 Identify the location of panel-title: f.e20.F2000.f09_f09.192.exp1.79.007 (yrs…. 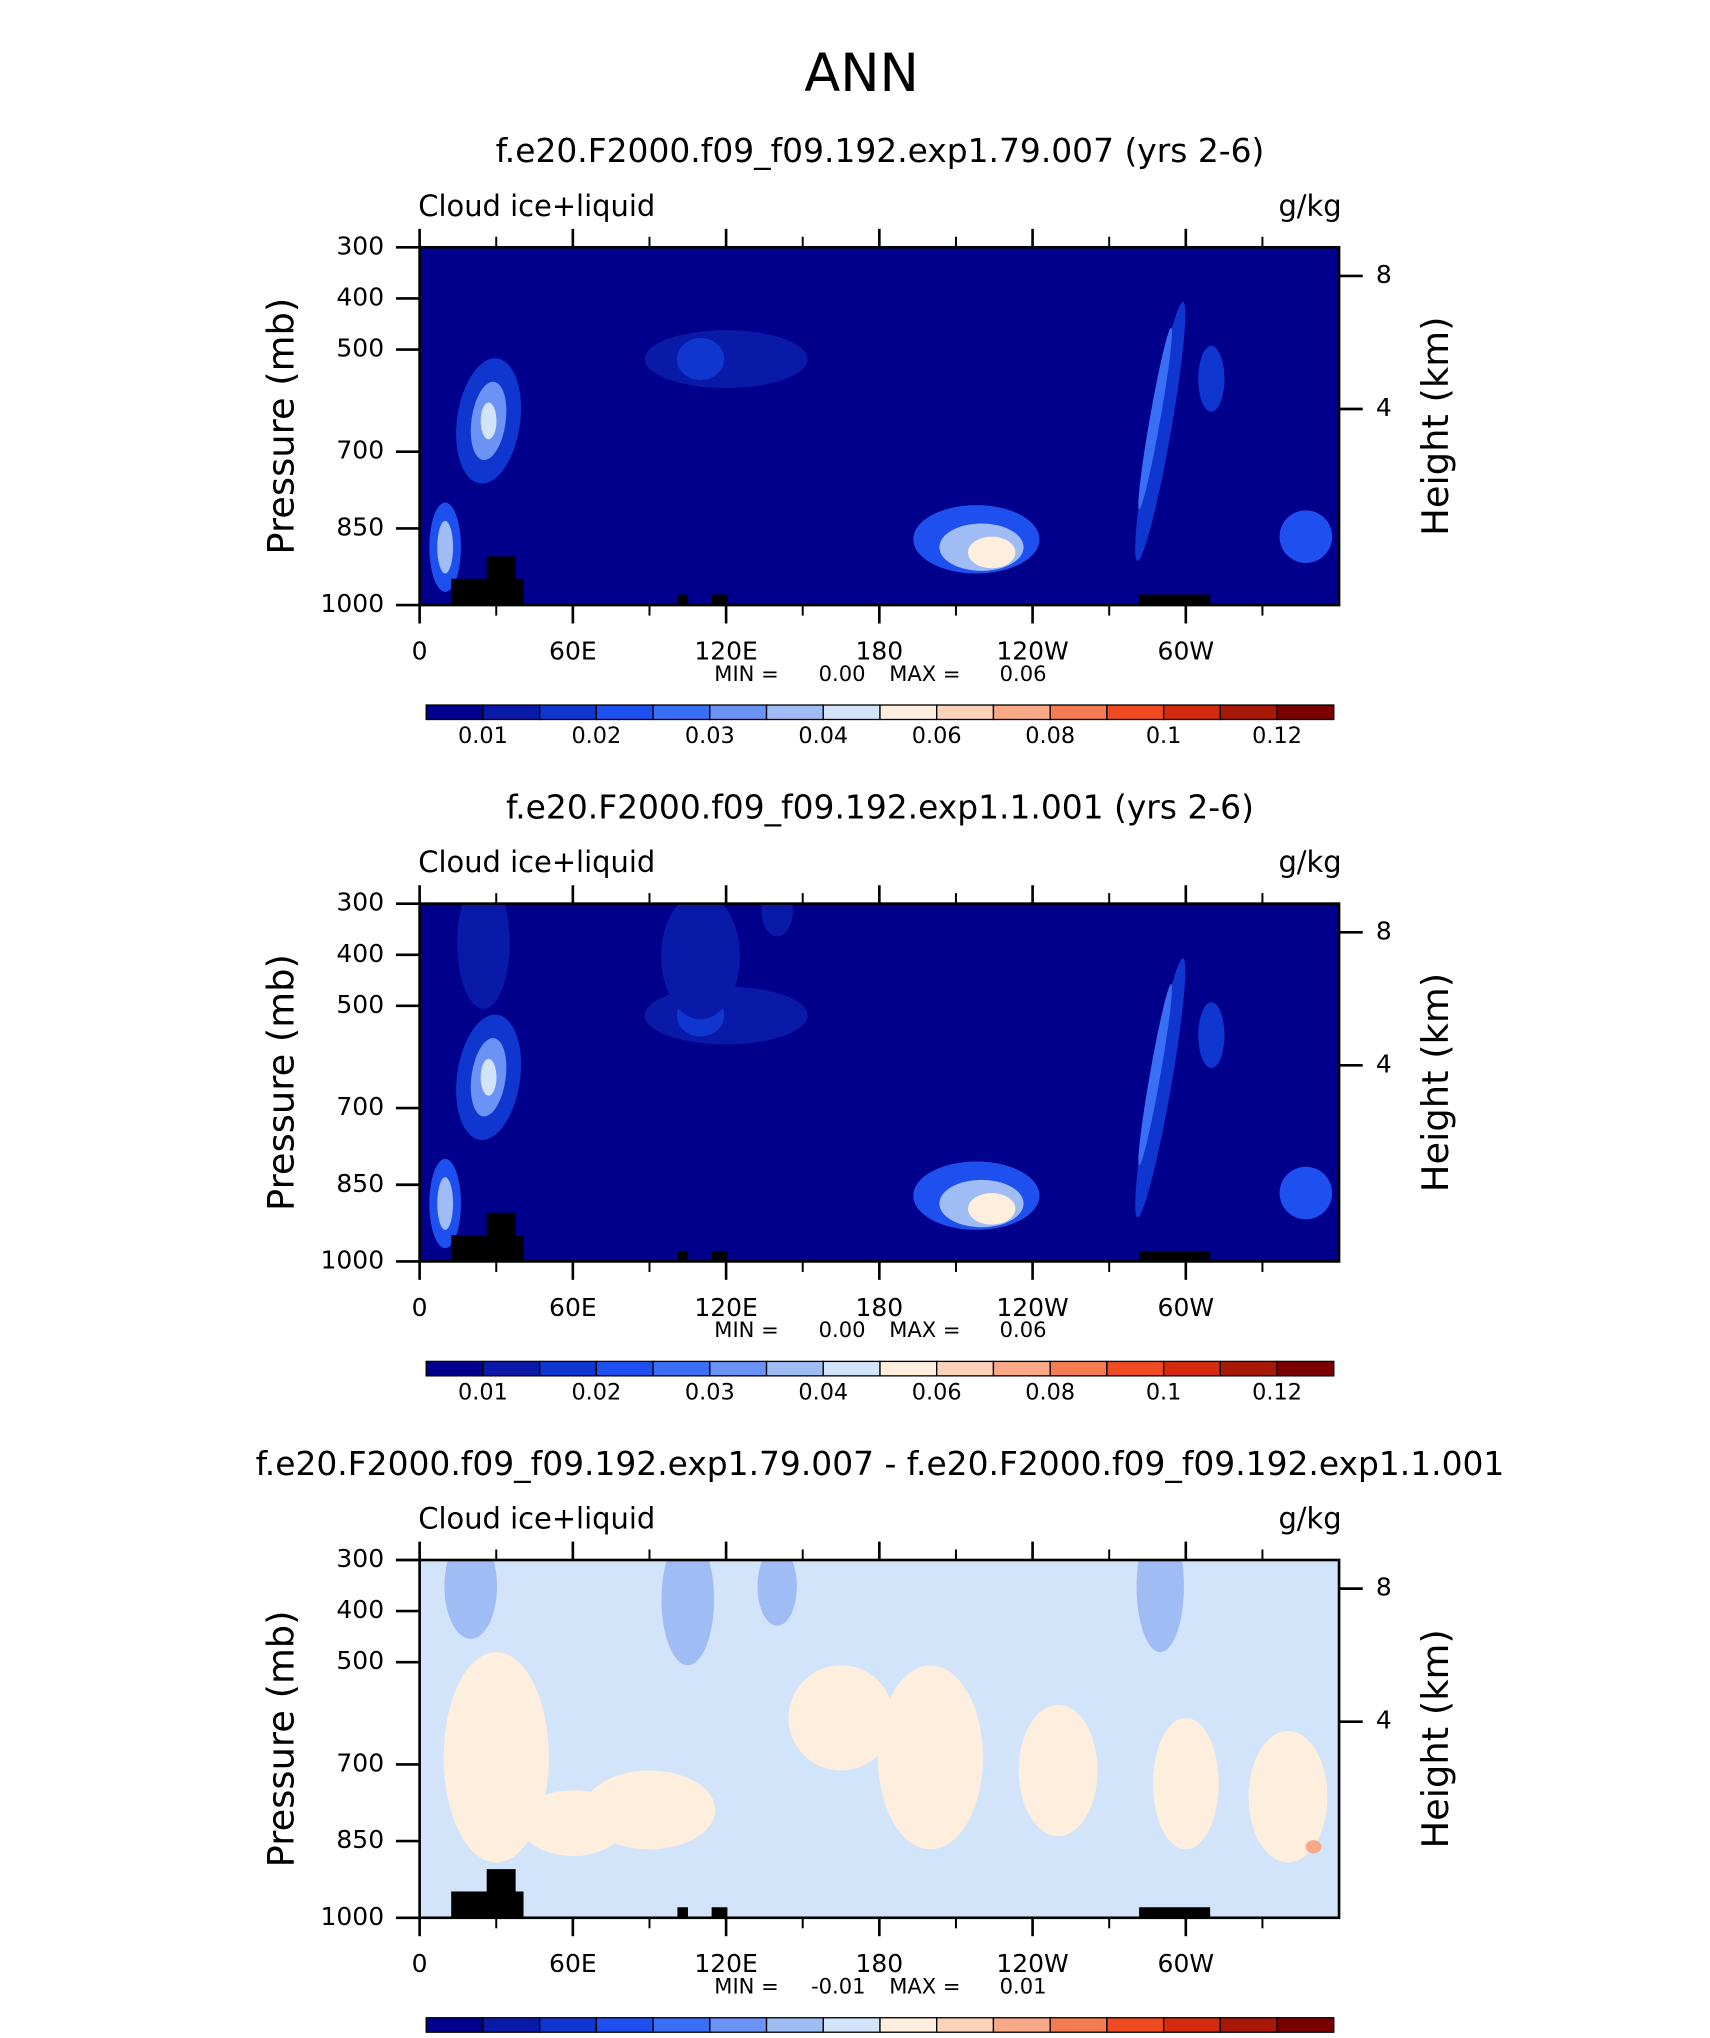
(880, 150).